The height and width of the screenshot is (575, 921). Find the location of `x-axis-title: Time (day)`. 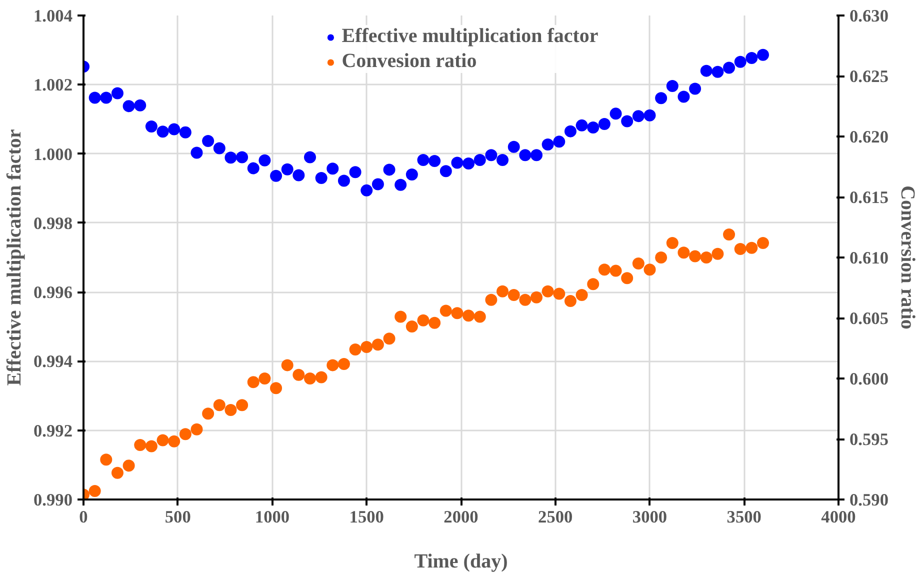

x-axis-title: Time (day) is located at coordinates (461, 561).